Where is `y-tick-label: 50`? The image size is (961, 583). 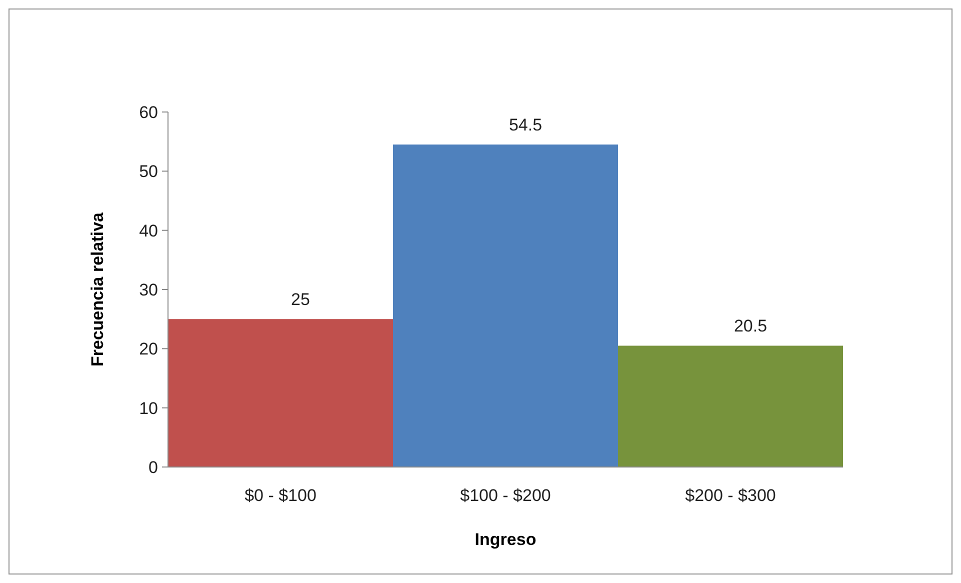
y-tick-label: 50 is located at coordinates (148, 172).